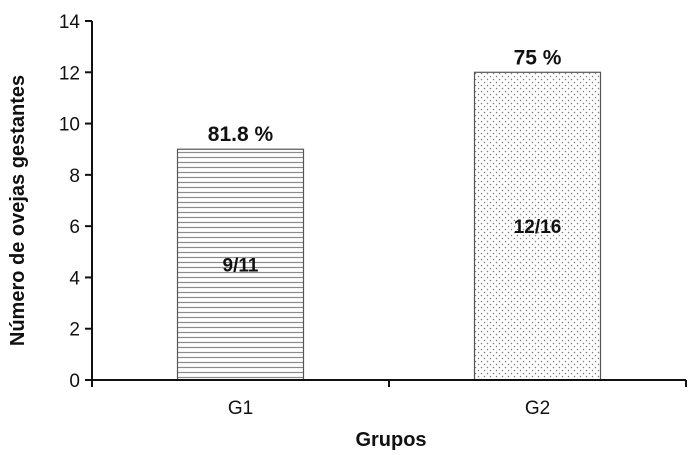  Describe the element at coordinates (240, 408) in the screenshot. I see `x-tick-label: G1` at that location.